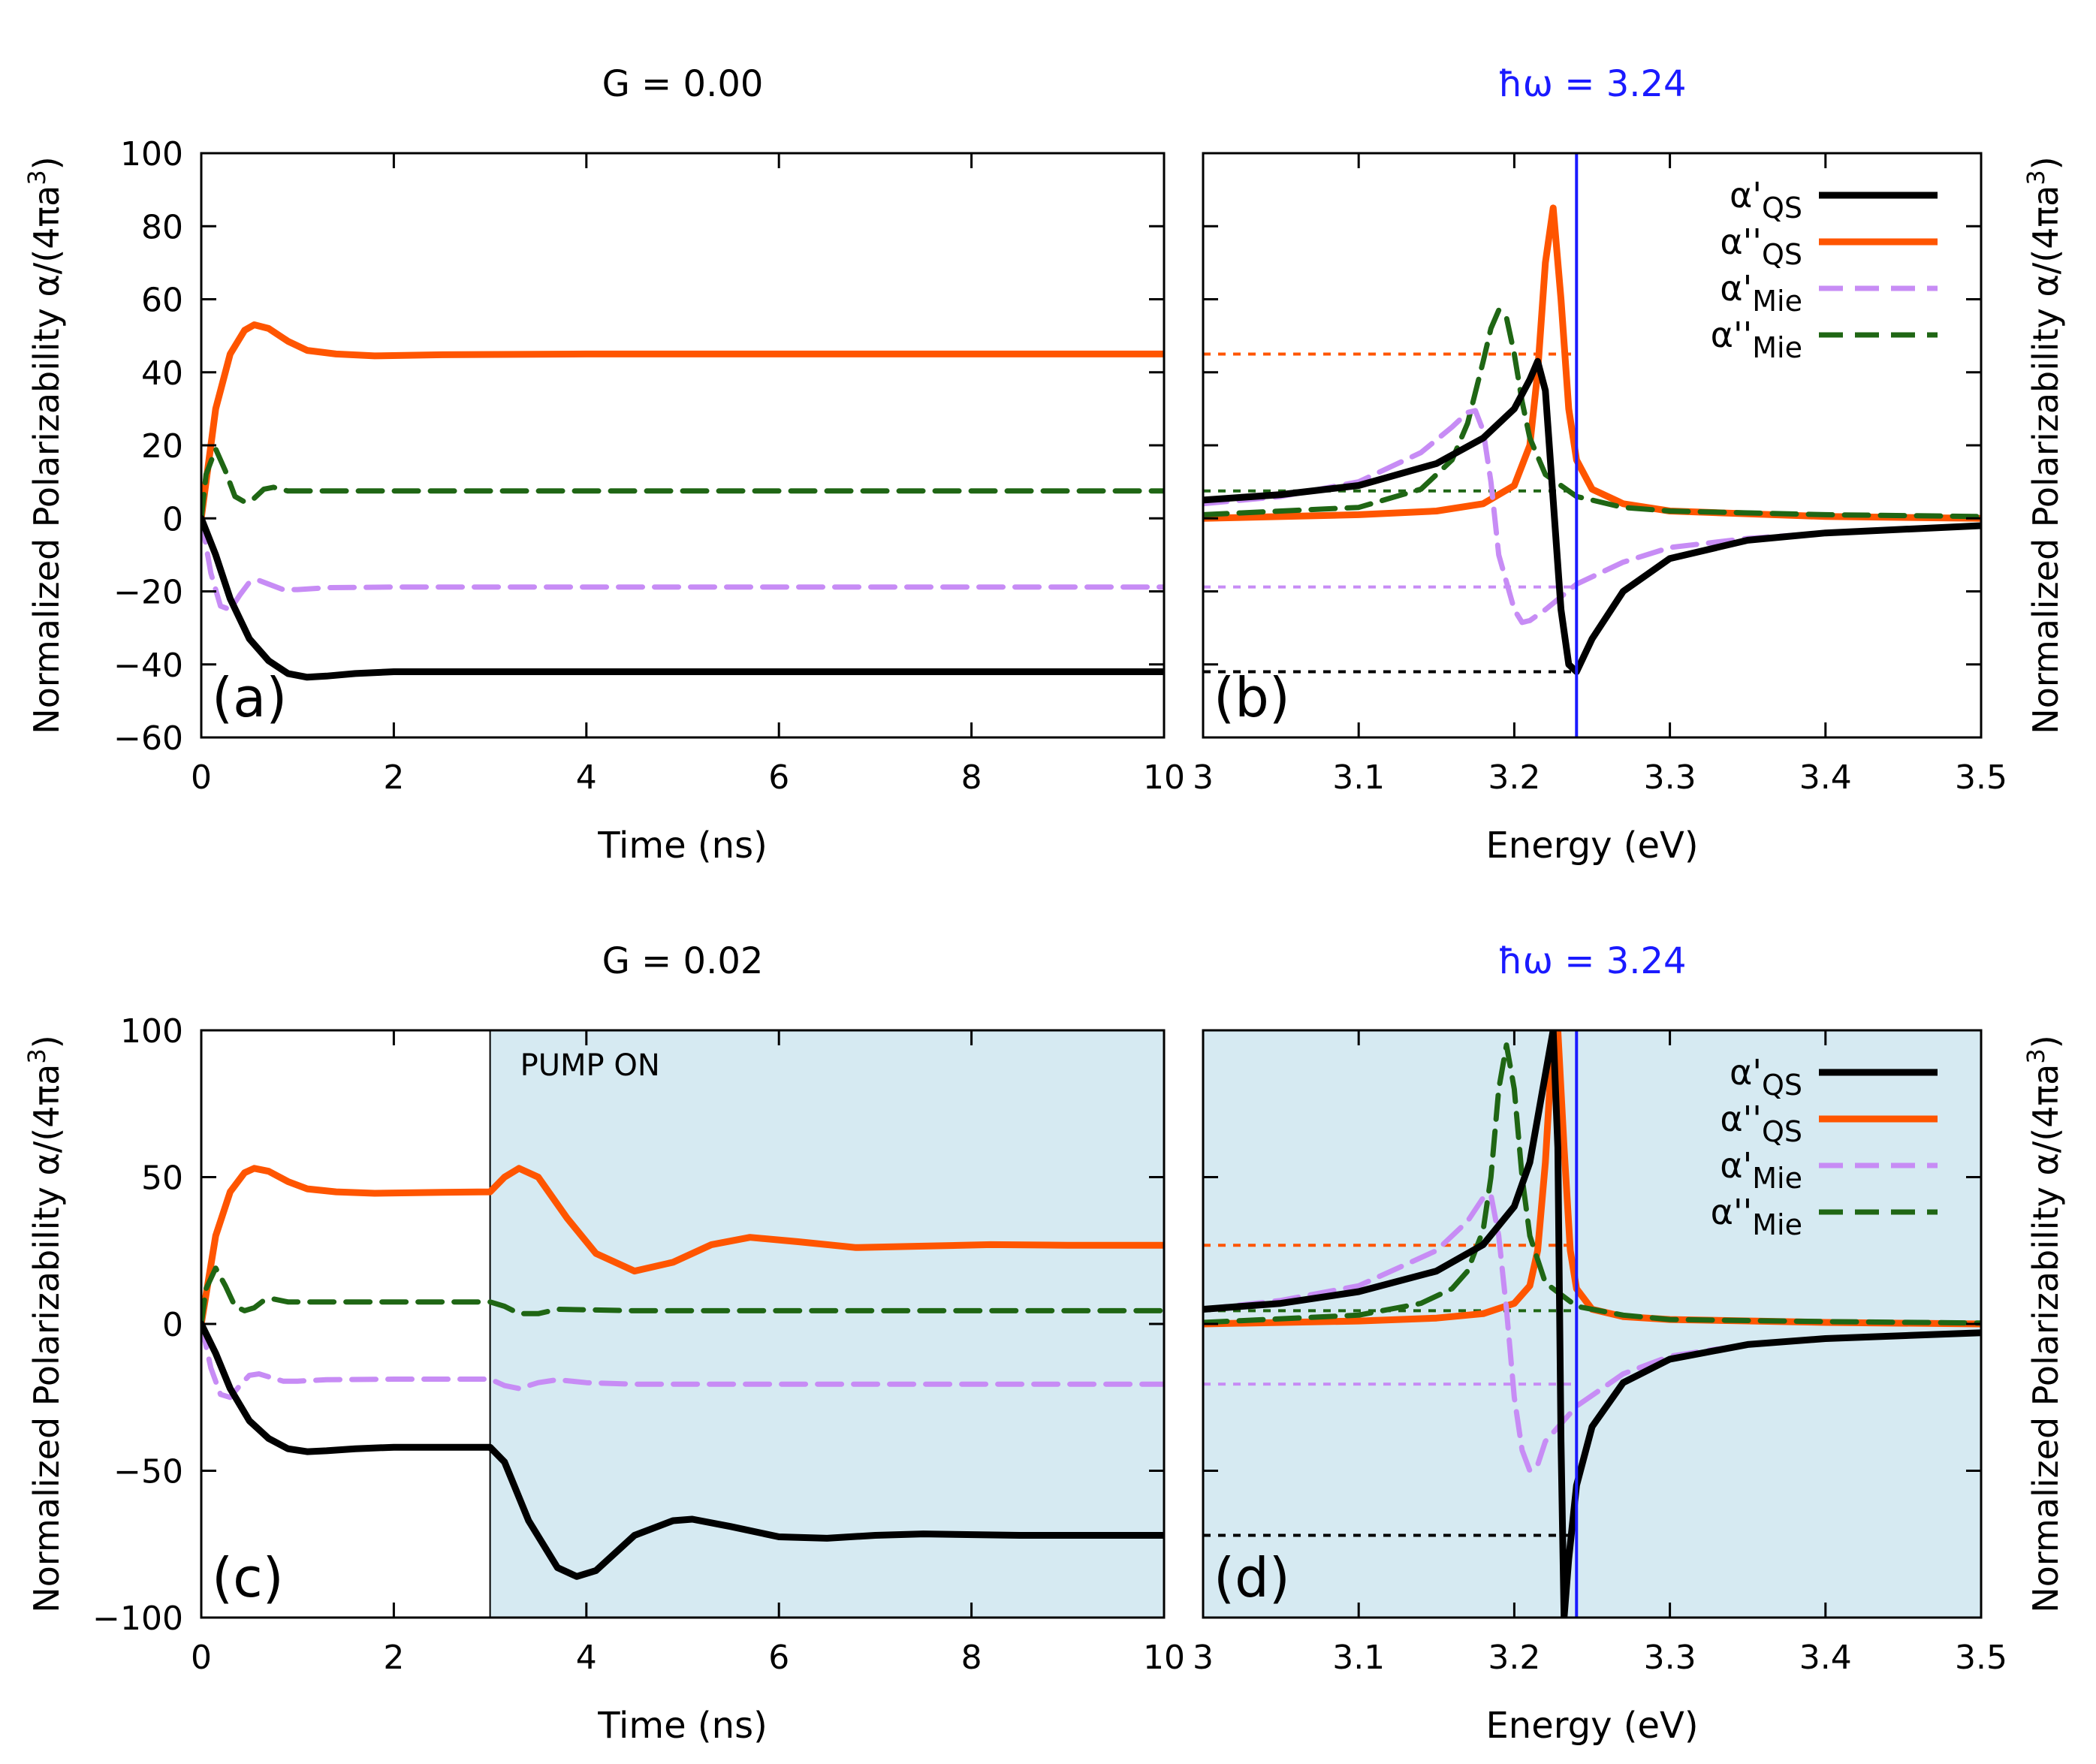 Image resolution: width=2096 pixels, height=1764 pixels. What do you see at coordinates (249, 697) in the screenshot?
I see `panel-tag: (a)` at bounding box center [249, 697].